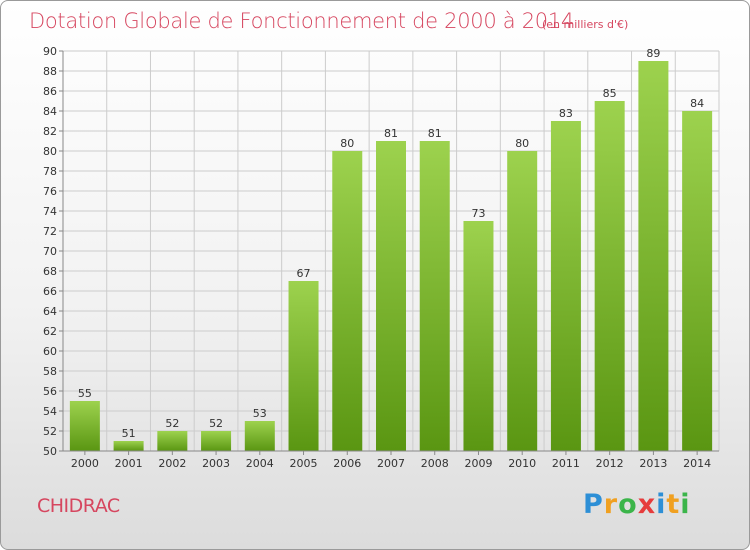  I want to click on logo-letter: o, so click(628, 504).